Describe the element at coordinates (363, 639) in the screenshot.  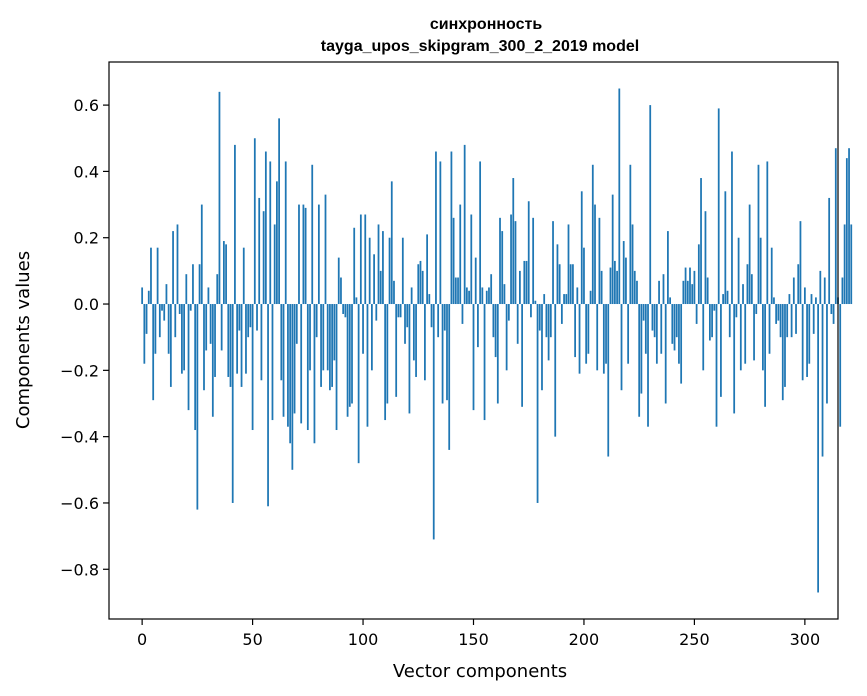
I see `x-tick-label: 100` at that location.